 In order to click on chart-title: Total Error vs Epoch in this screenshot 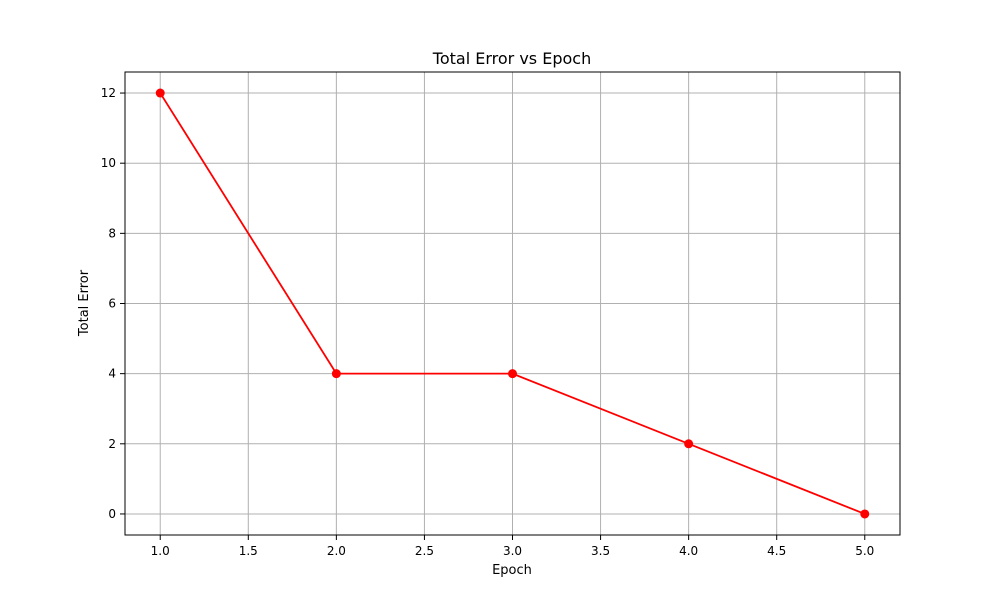, I will do `click(511, 58)`.